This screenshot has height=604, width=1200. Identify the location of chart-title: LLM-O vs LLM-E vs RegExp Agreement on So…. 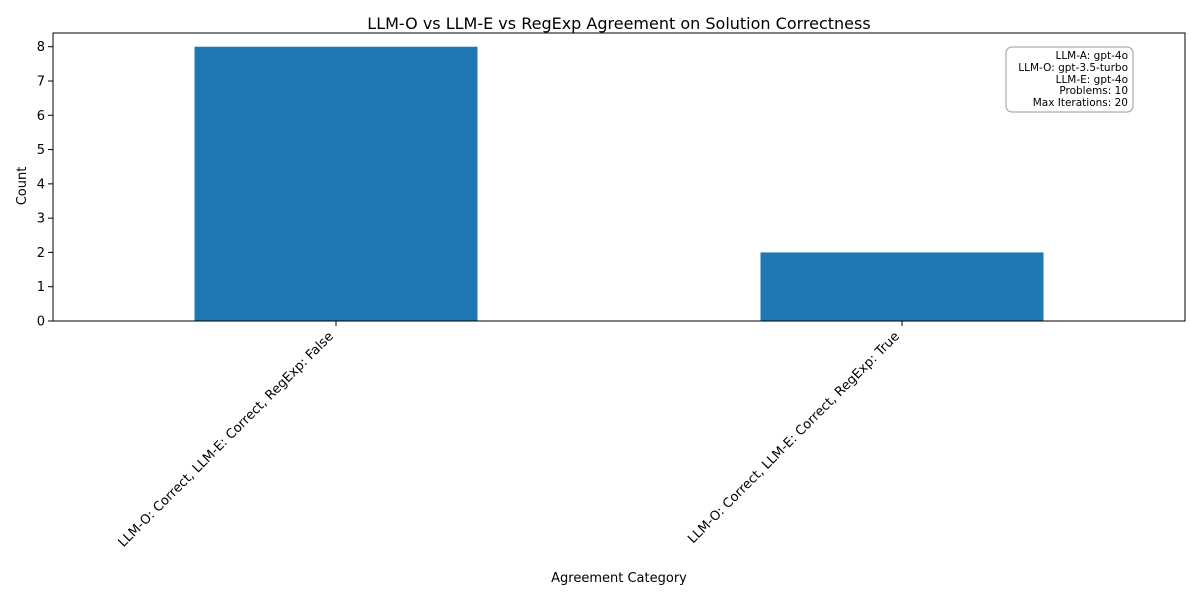
(618, 23).